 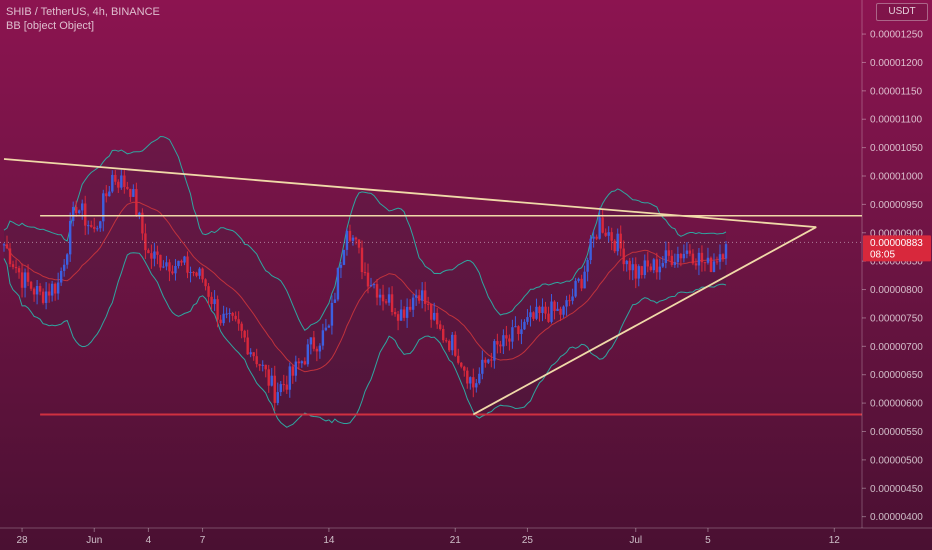 What do you see at coordinates (896, 233) in the screenshot?
I see `price-tick-label: 0.00000900` at bounding box center [896, 233].